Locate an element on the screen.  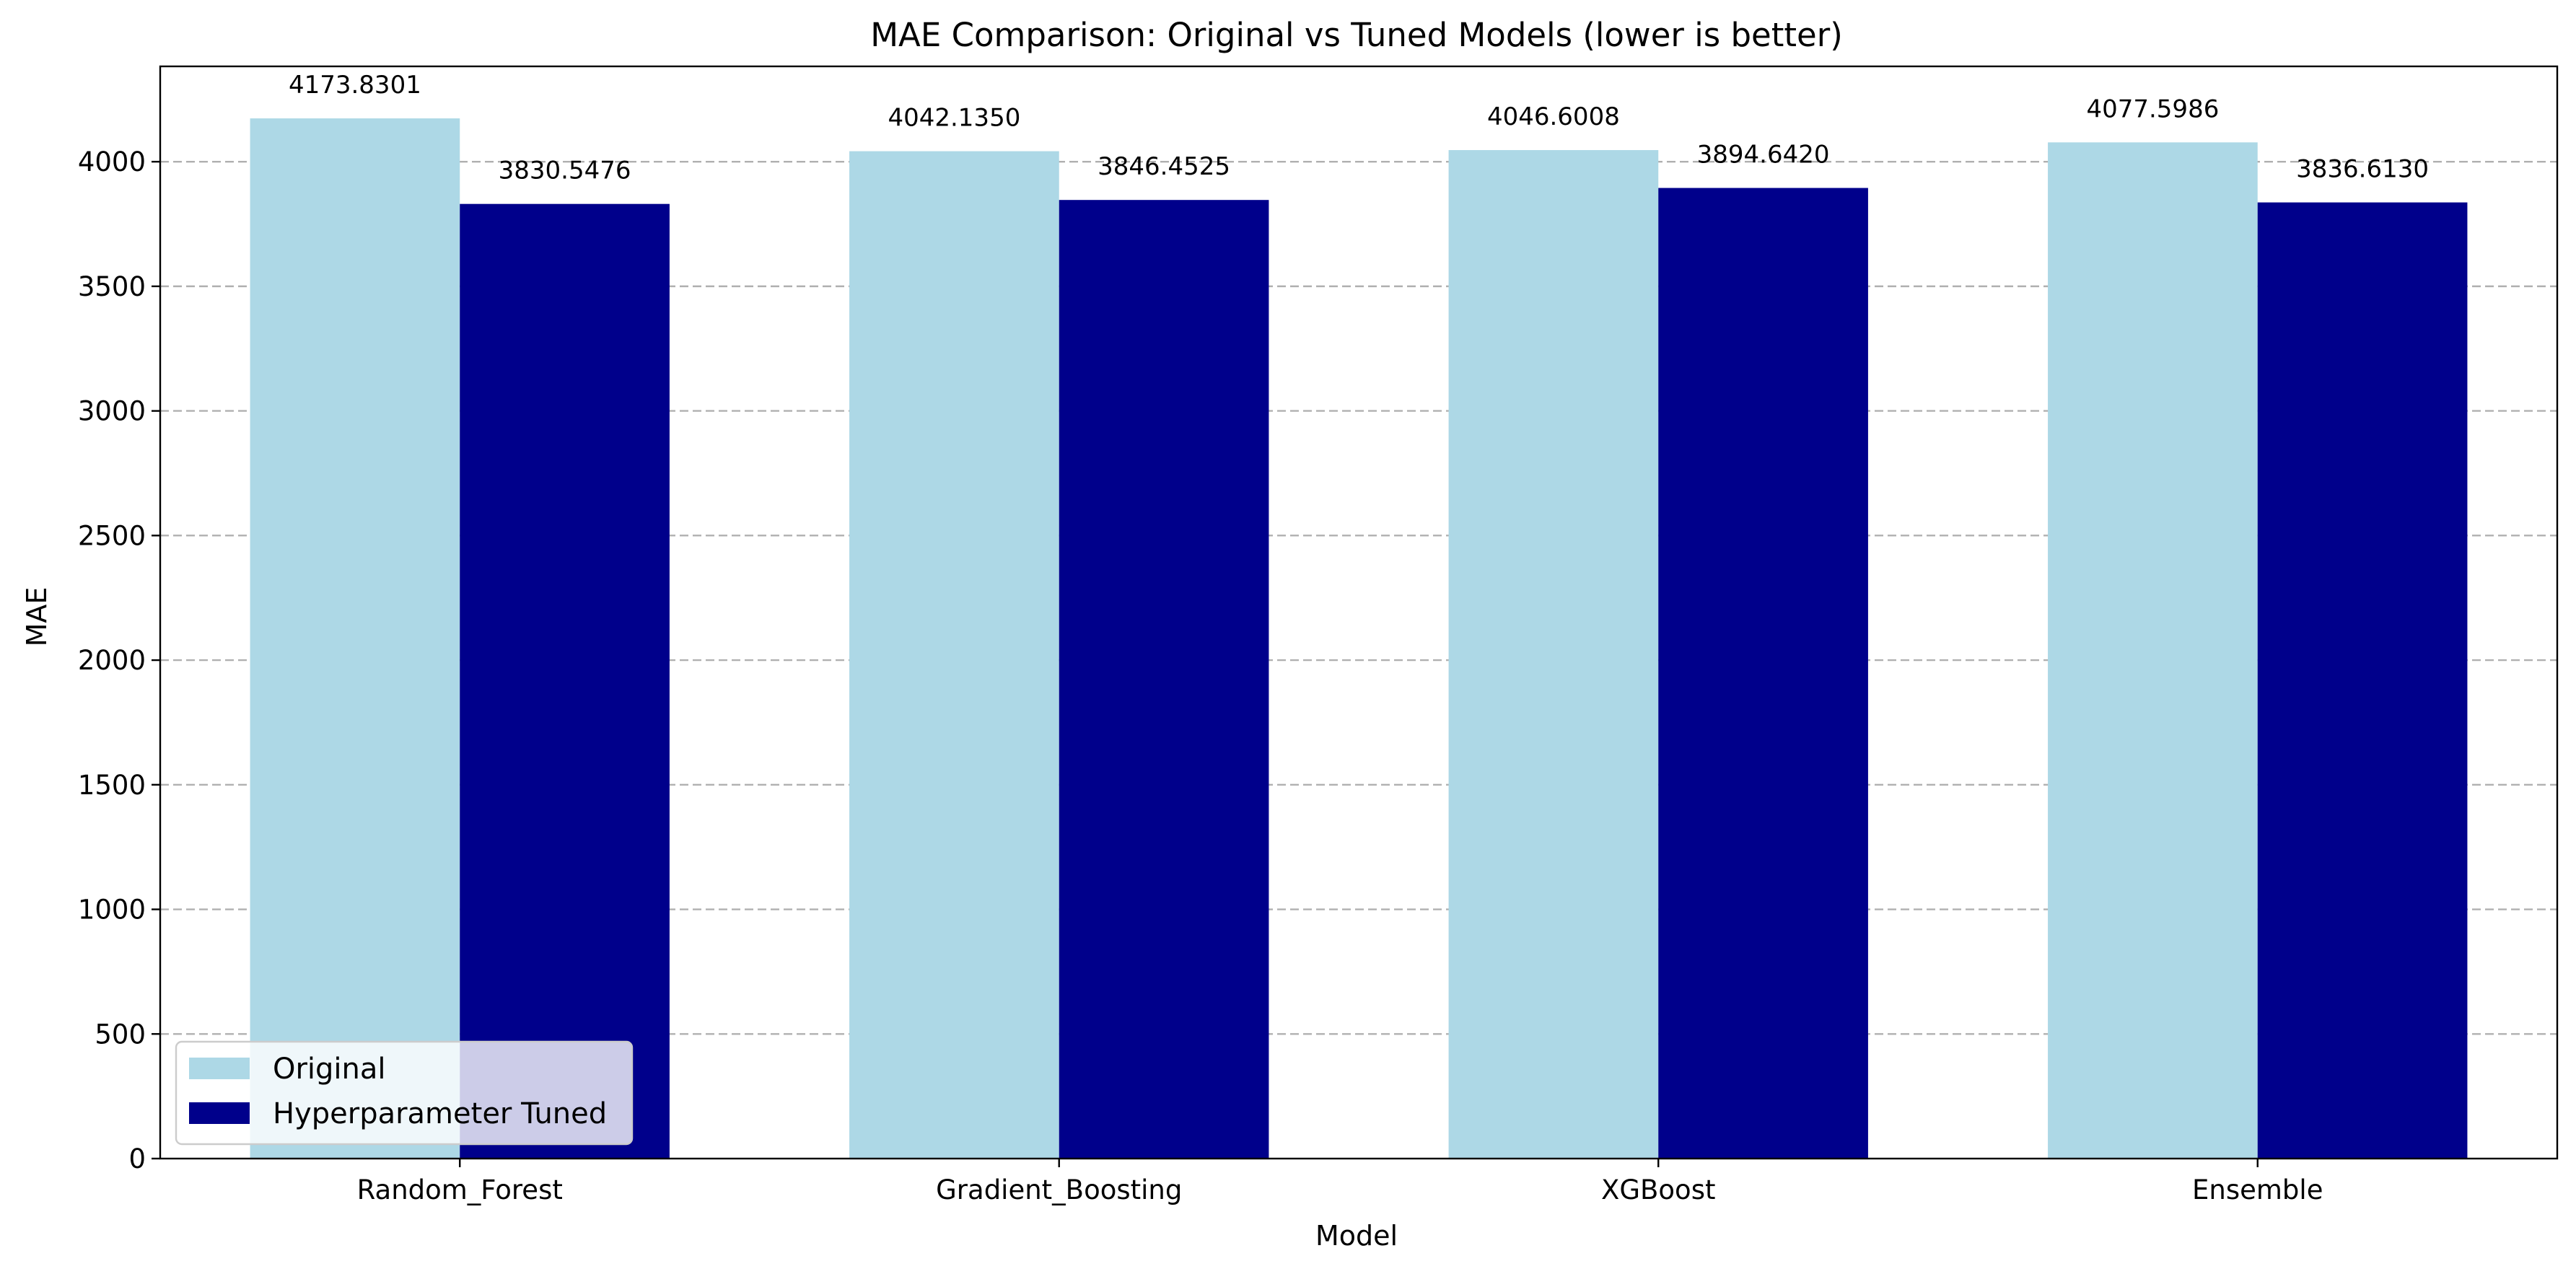
legend-box is located at coordinates (404, 1093).